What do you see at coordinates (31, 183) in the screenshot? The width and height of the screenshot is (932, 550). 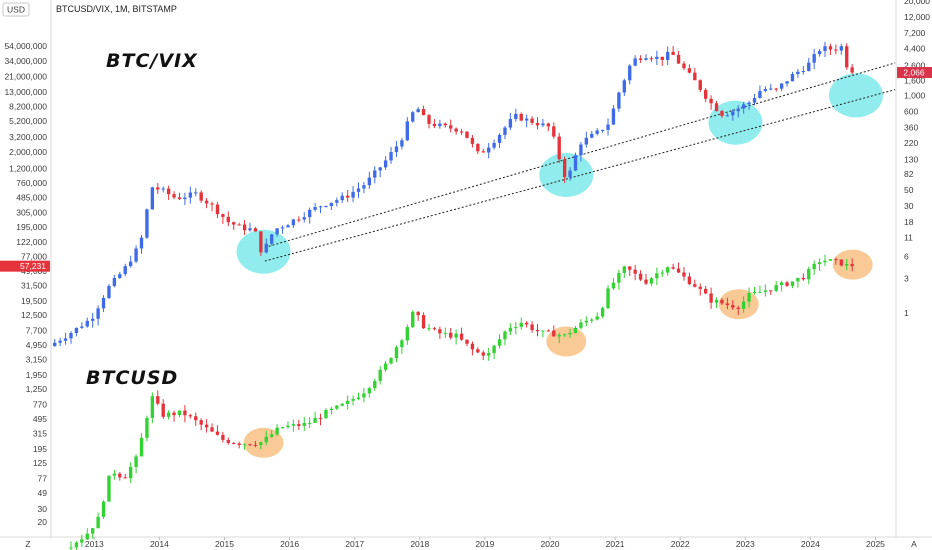 I see `left-axis-tick-label: 760,000` at bounding box center [31, 183].